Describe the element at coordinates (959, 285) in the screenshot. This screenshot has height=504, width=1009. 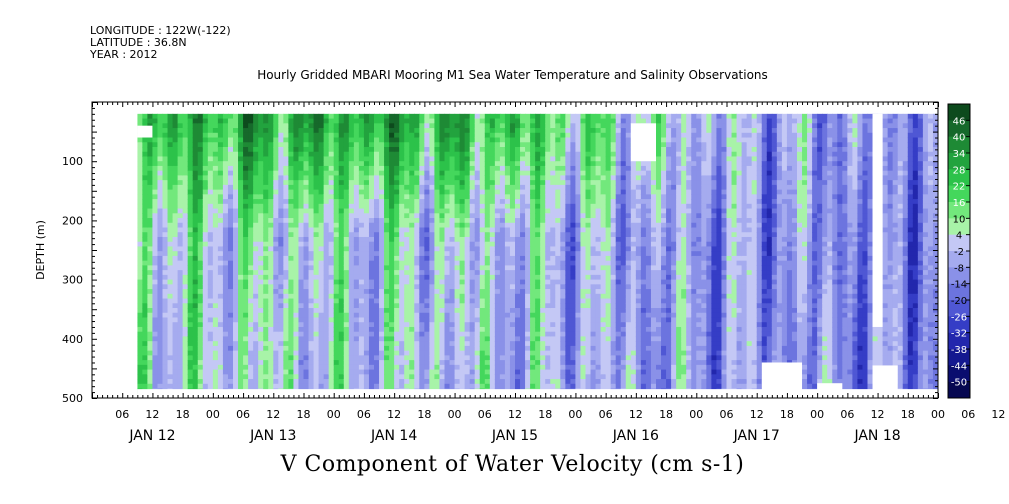
I see `colorbar-label: -14` at that location.